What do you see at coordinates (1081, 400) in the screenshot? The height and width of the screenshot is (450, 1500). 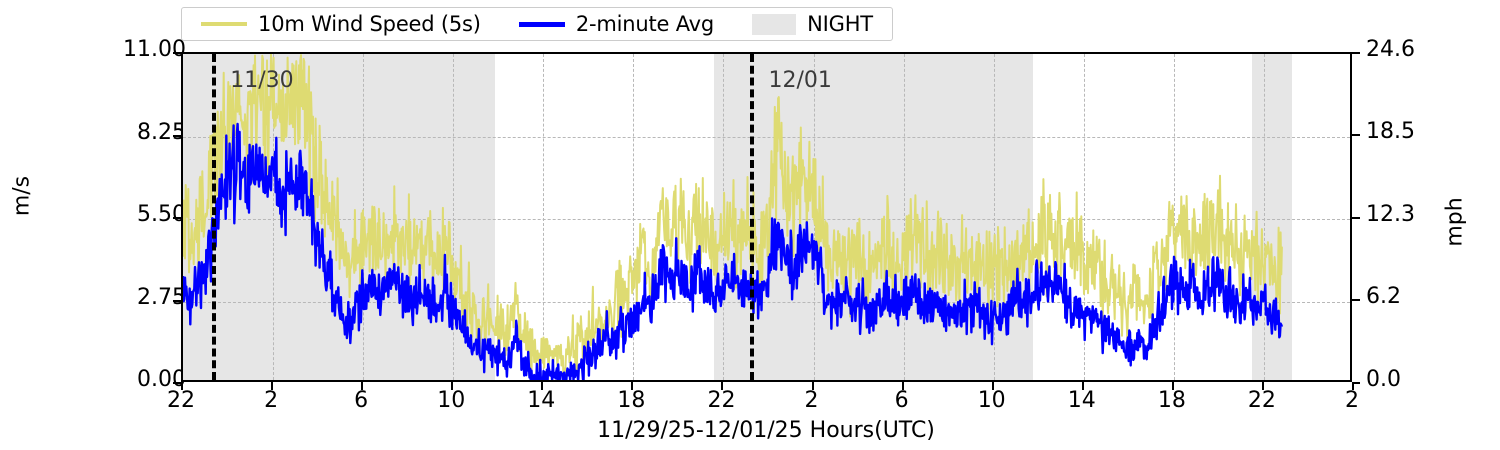 I see `x-tick-10: 14` at bounding box center [1081, 400].